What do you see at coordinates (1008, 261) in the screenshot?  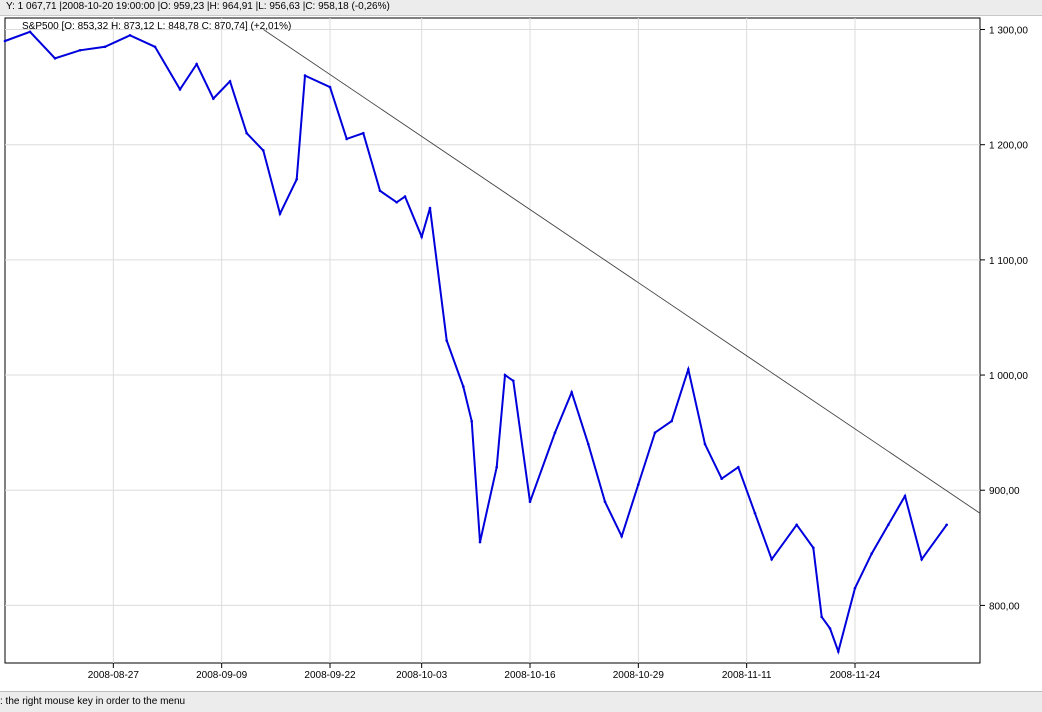 I see `y-tick-label: 1 100,00` at bounding box center [1008, 261].